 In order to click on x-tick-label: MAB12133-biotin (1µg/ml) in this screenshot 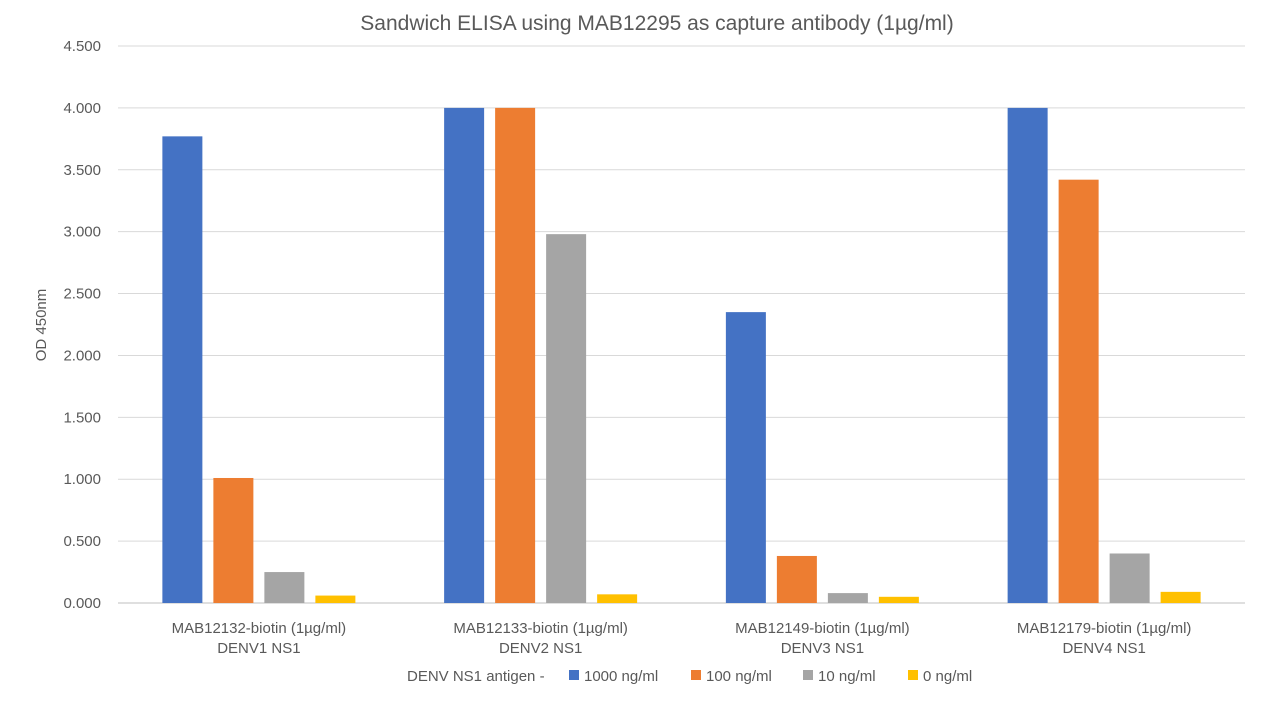, I will do `click(540, 628)`.